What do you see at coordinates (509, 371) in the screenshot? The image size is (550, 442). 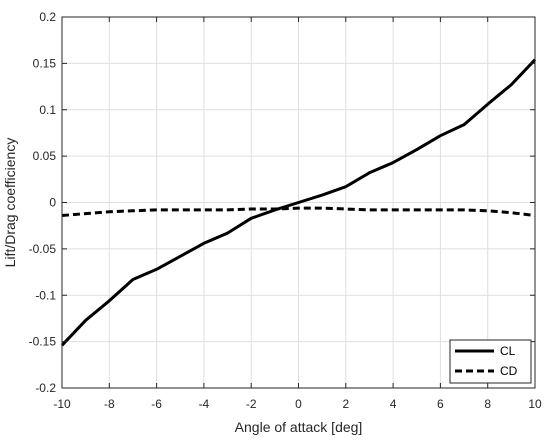 I see `legend-label-cd: CD` at bounding box center [509, 371].